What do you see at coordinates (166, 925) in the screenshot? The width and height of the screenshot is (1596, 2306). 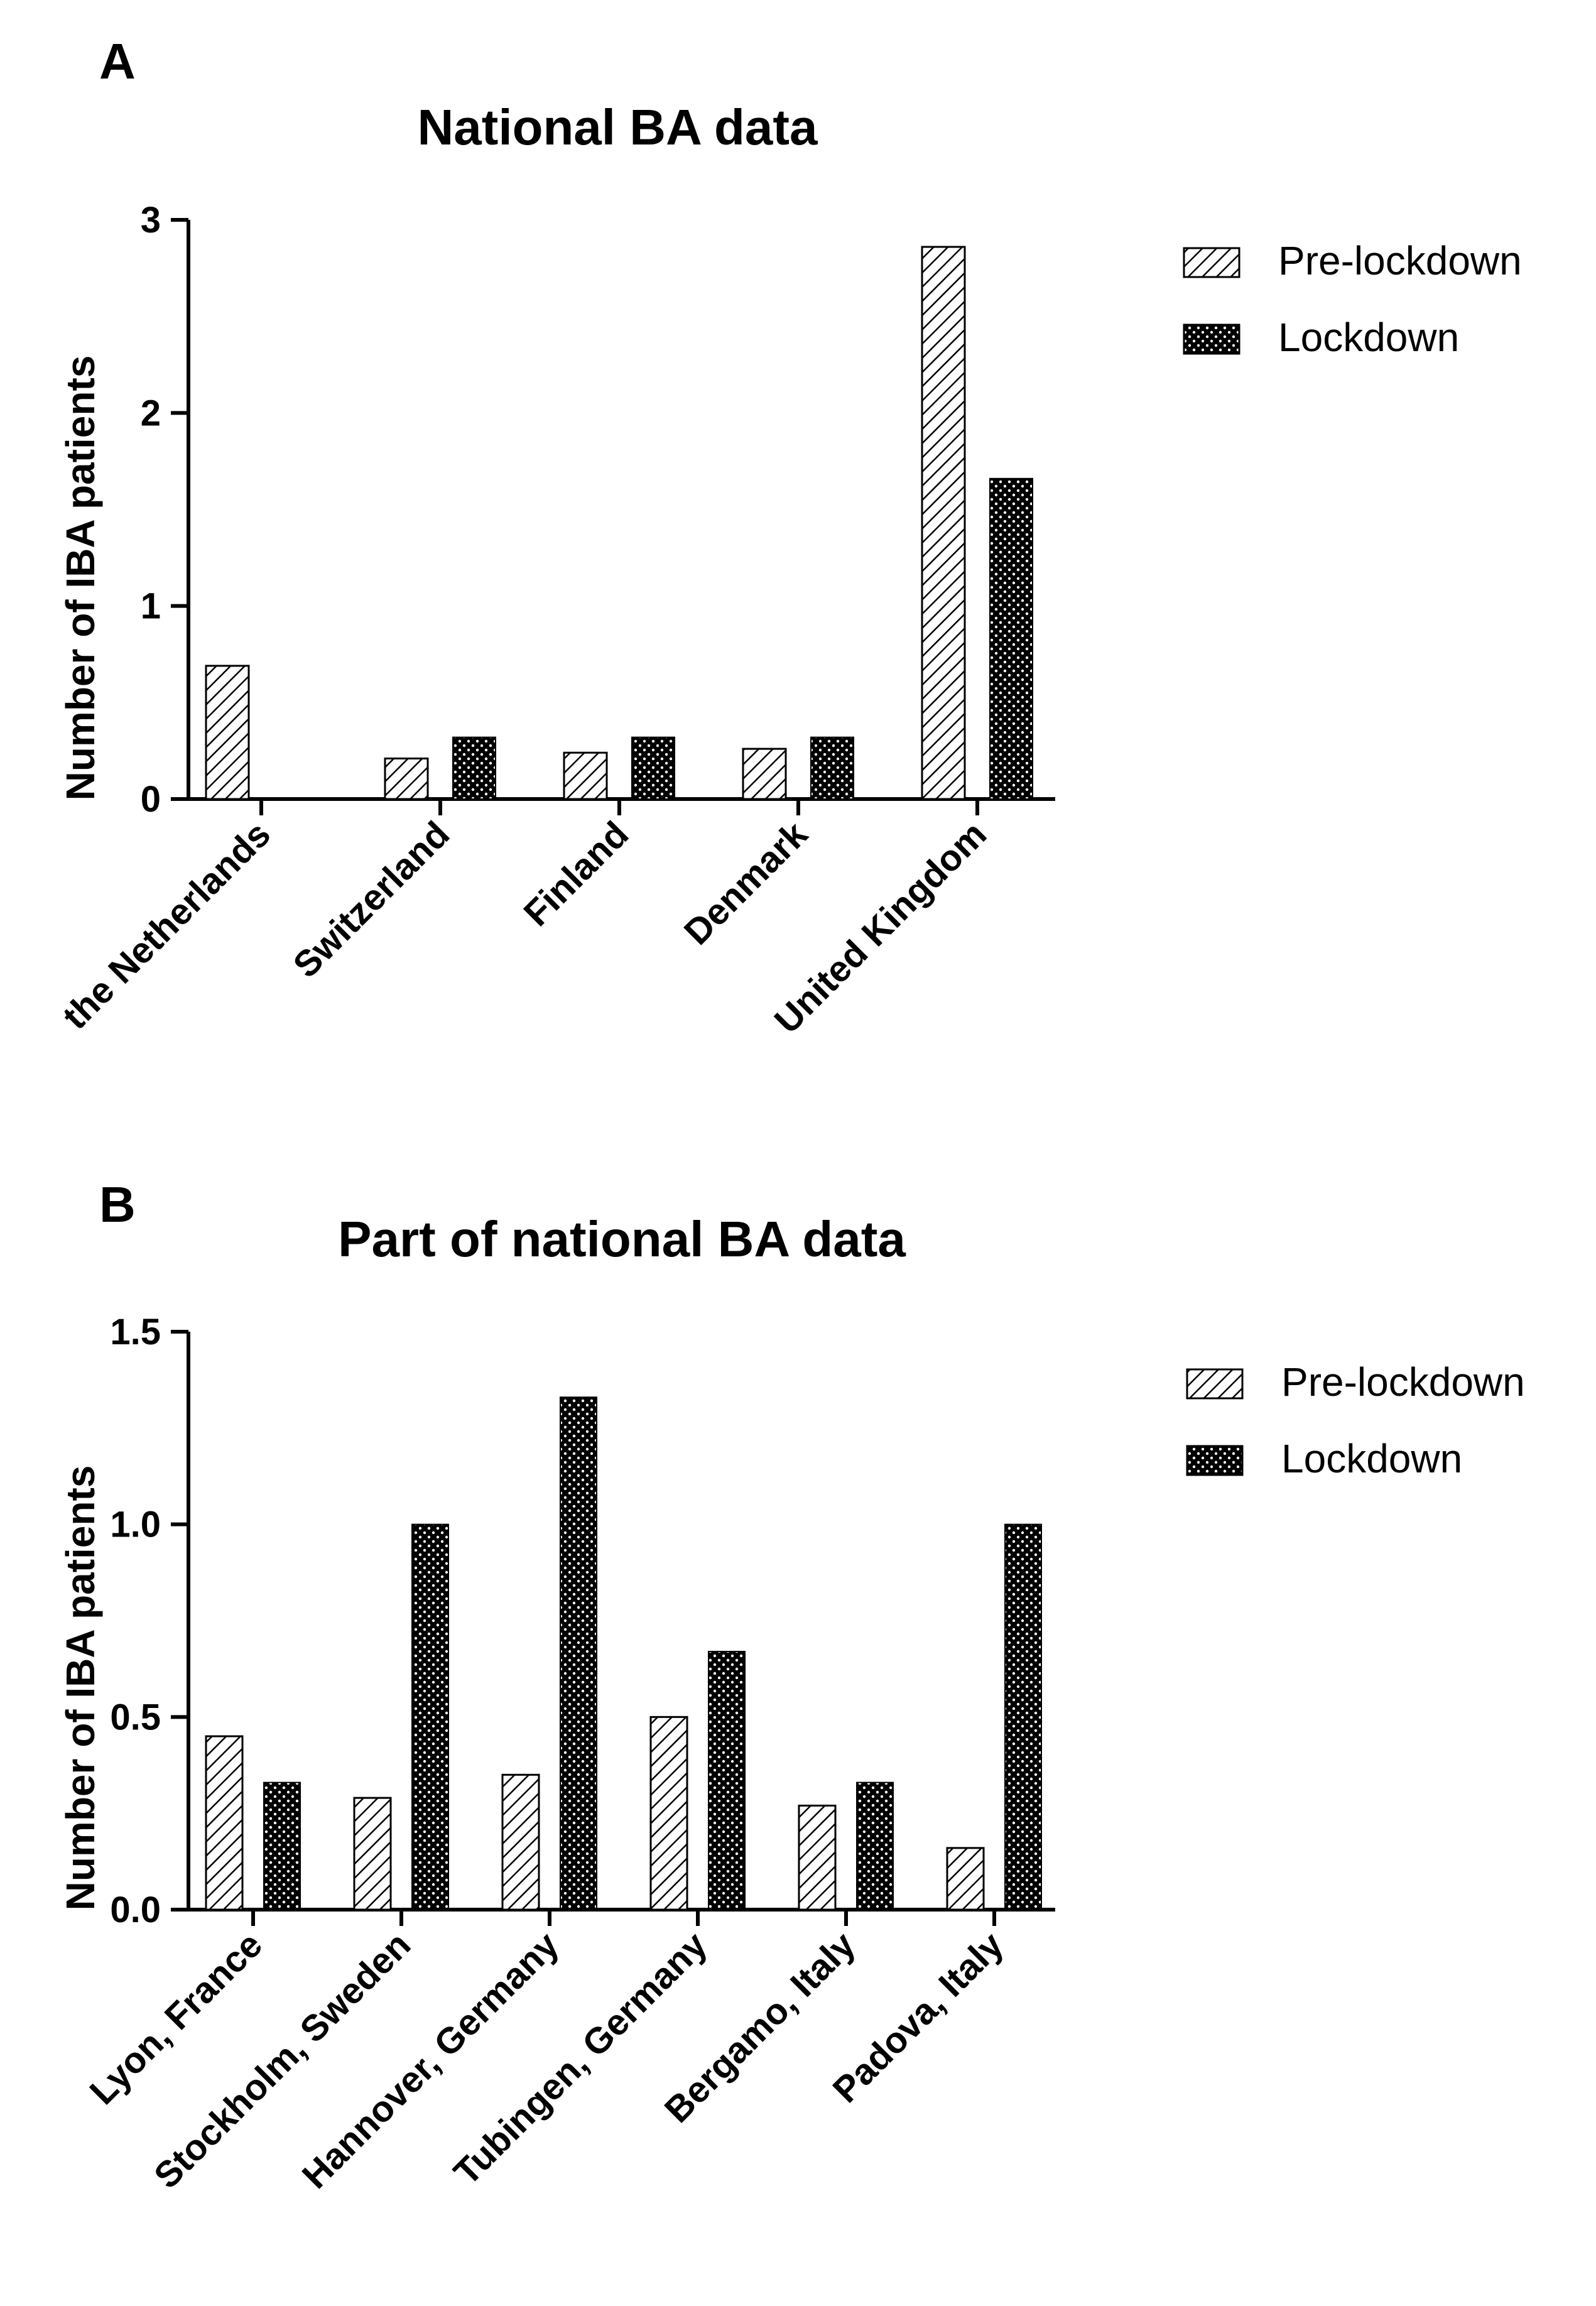 I see `panel-a-category-label: the Netherlands` at bounding box center [166, 925].